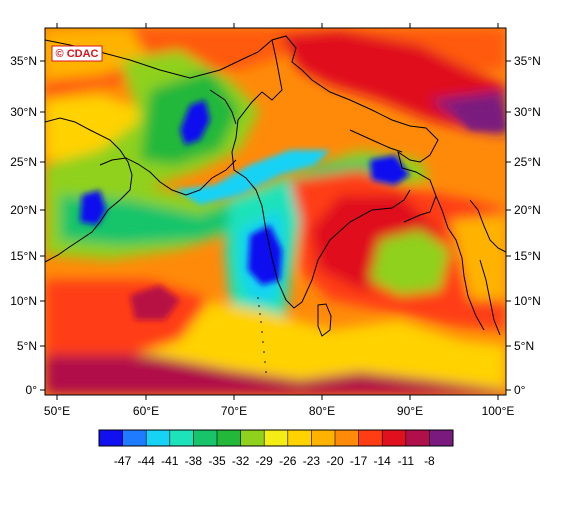  I want to click on colorbar-label: -26, so click(288, 461).